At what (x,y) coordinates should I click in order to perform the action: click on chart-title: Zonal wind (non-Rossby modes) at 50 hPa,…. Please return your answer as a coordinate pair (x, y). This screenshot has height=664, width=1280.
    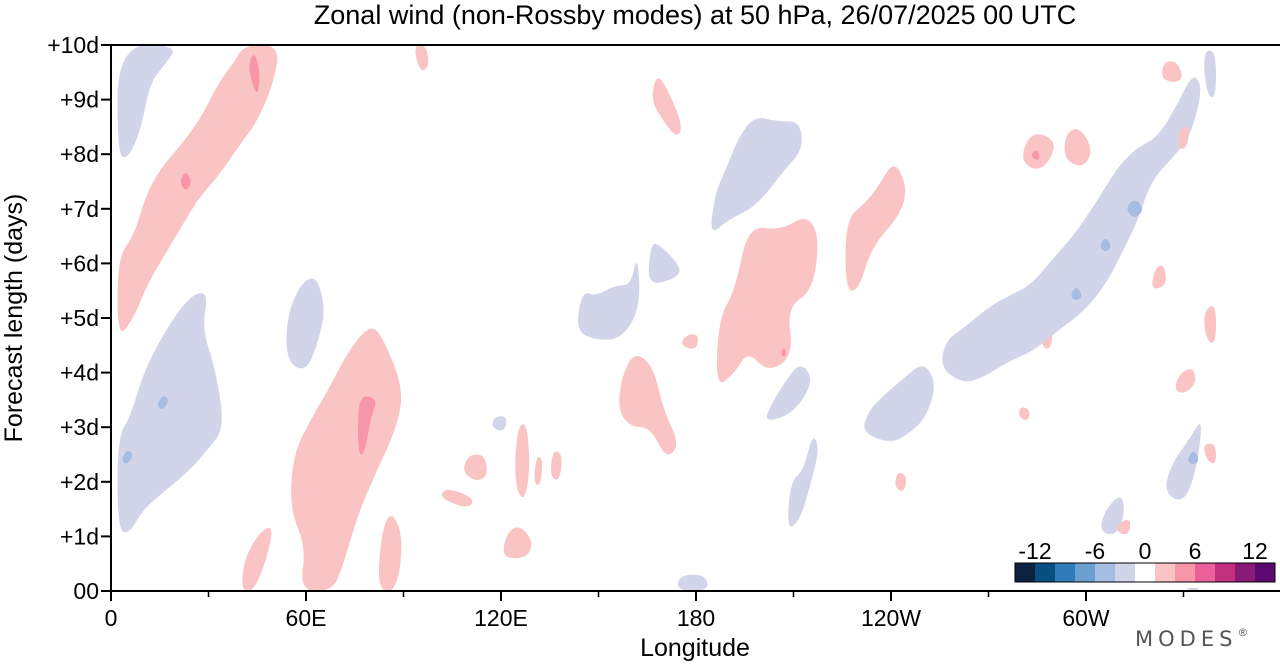
    Looking at the image, I should click on (695, 15).